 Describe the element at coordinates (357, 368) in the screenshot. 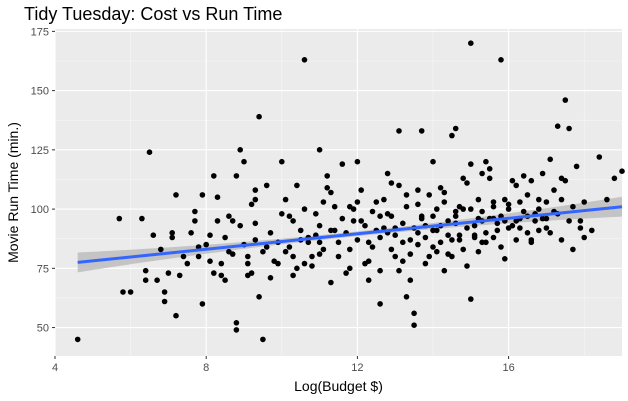

I see `x-tick-label: 12` at that location.